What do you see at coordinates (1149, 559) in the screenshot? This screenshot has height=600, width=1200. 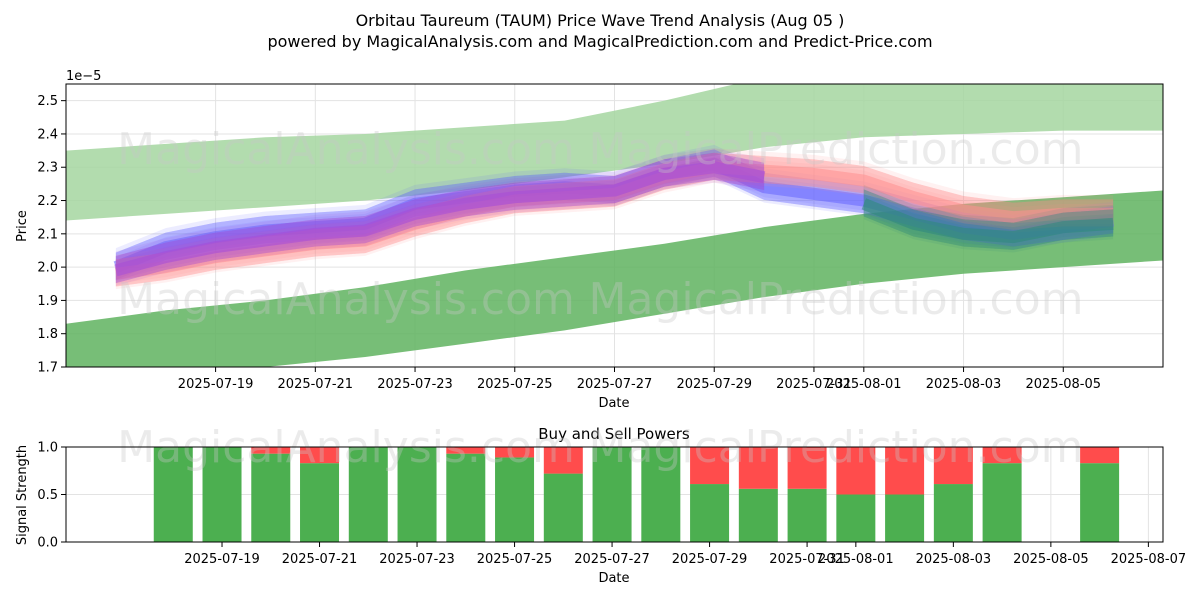 I see `signal-x-tick-label: 2025-08-07` at bounding box center [1149, 559].